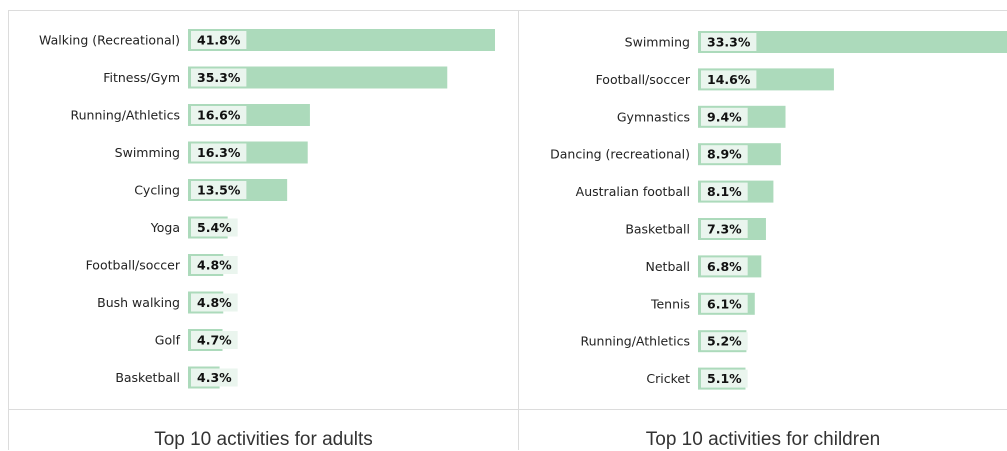 This screenshot has height=451, width=1007. I want to click on value-label: 41.8%, so click(219, 40).